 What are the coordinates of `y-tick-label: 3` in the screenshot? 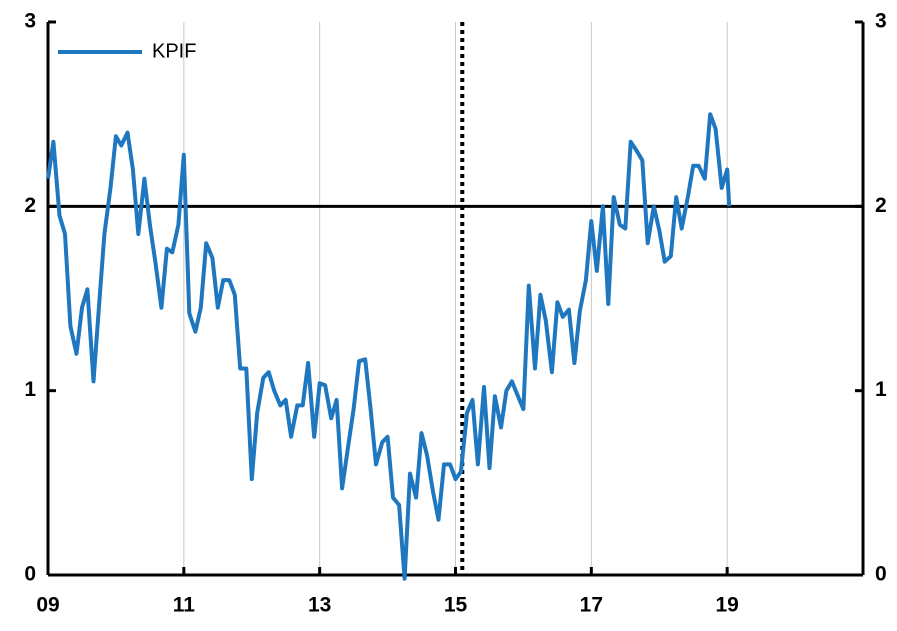 It's located at (30, 21).